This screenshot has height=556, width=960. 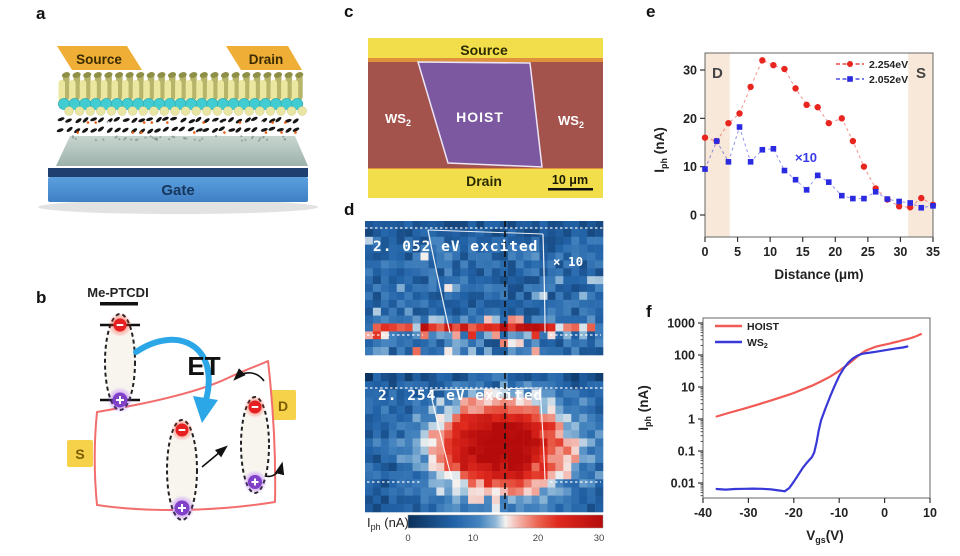 What do you see at coordinates (203, 366) in the screenshot?
I see `electron-transfer-label: ET` at bounding box center [203, 366].